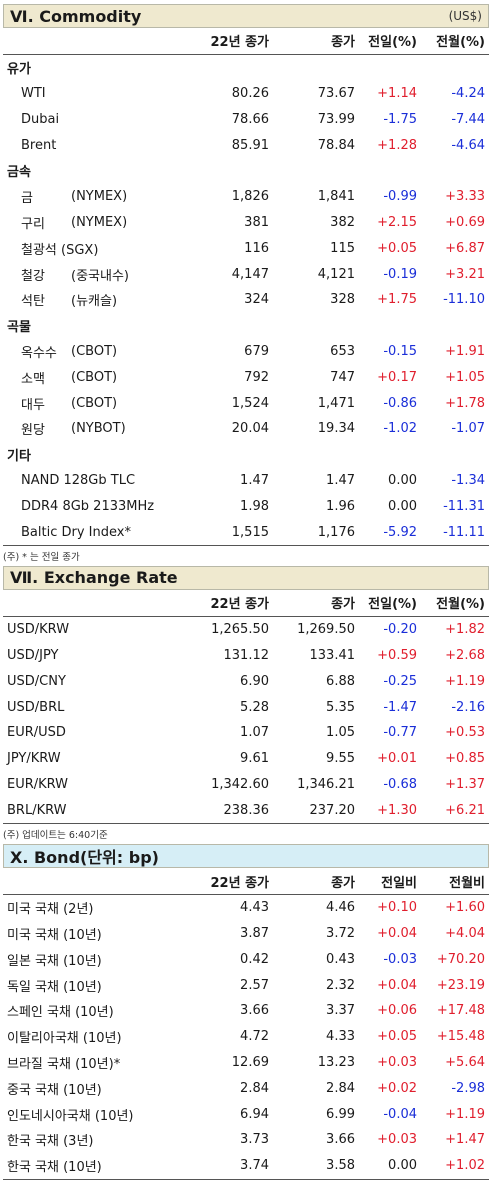 The width and height of the screenshot is (493, 1193). Describe the element at coordinates (342, 377) in the screenshot. I see `close-value: 747` at that location.